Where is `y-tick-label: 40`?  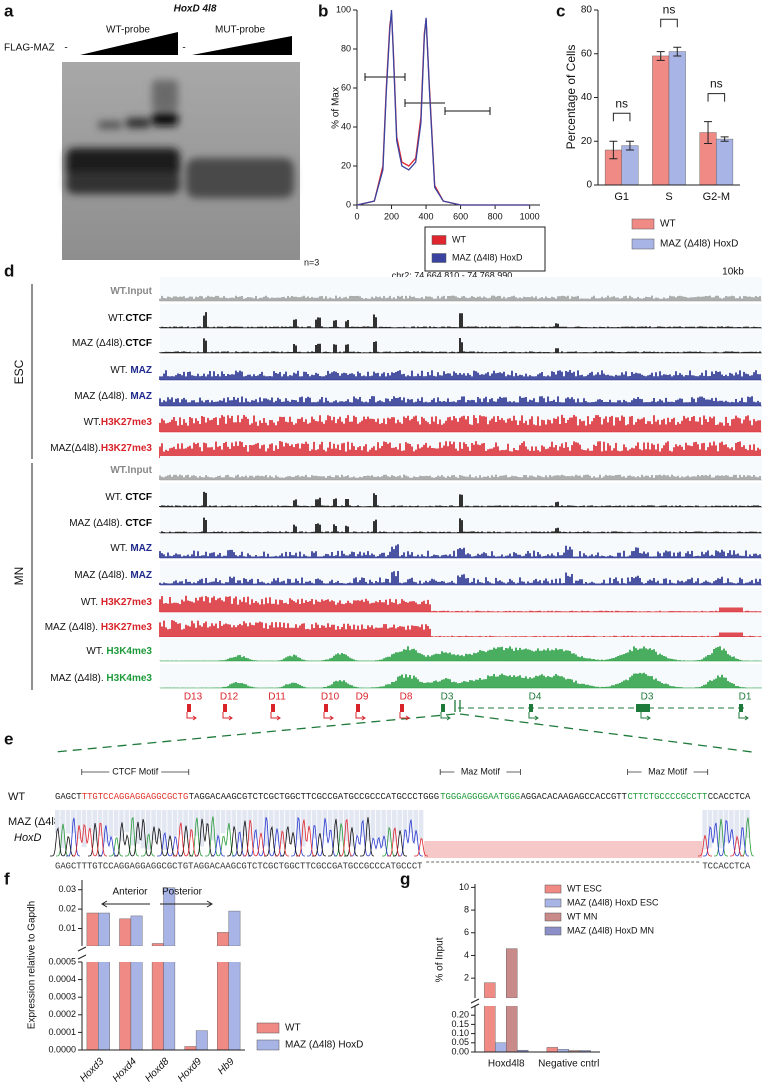 y-tick-label: 40 is located at coordinates (587, 97).